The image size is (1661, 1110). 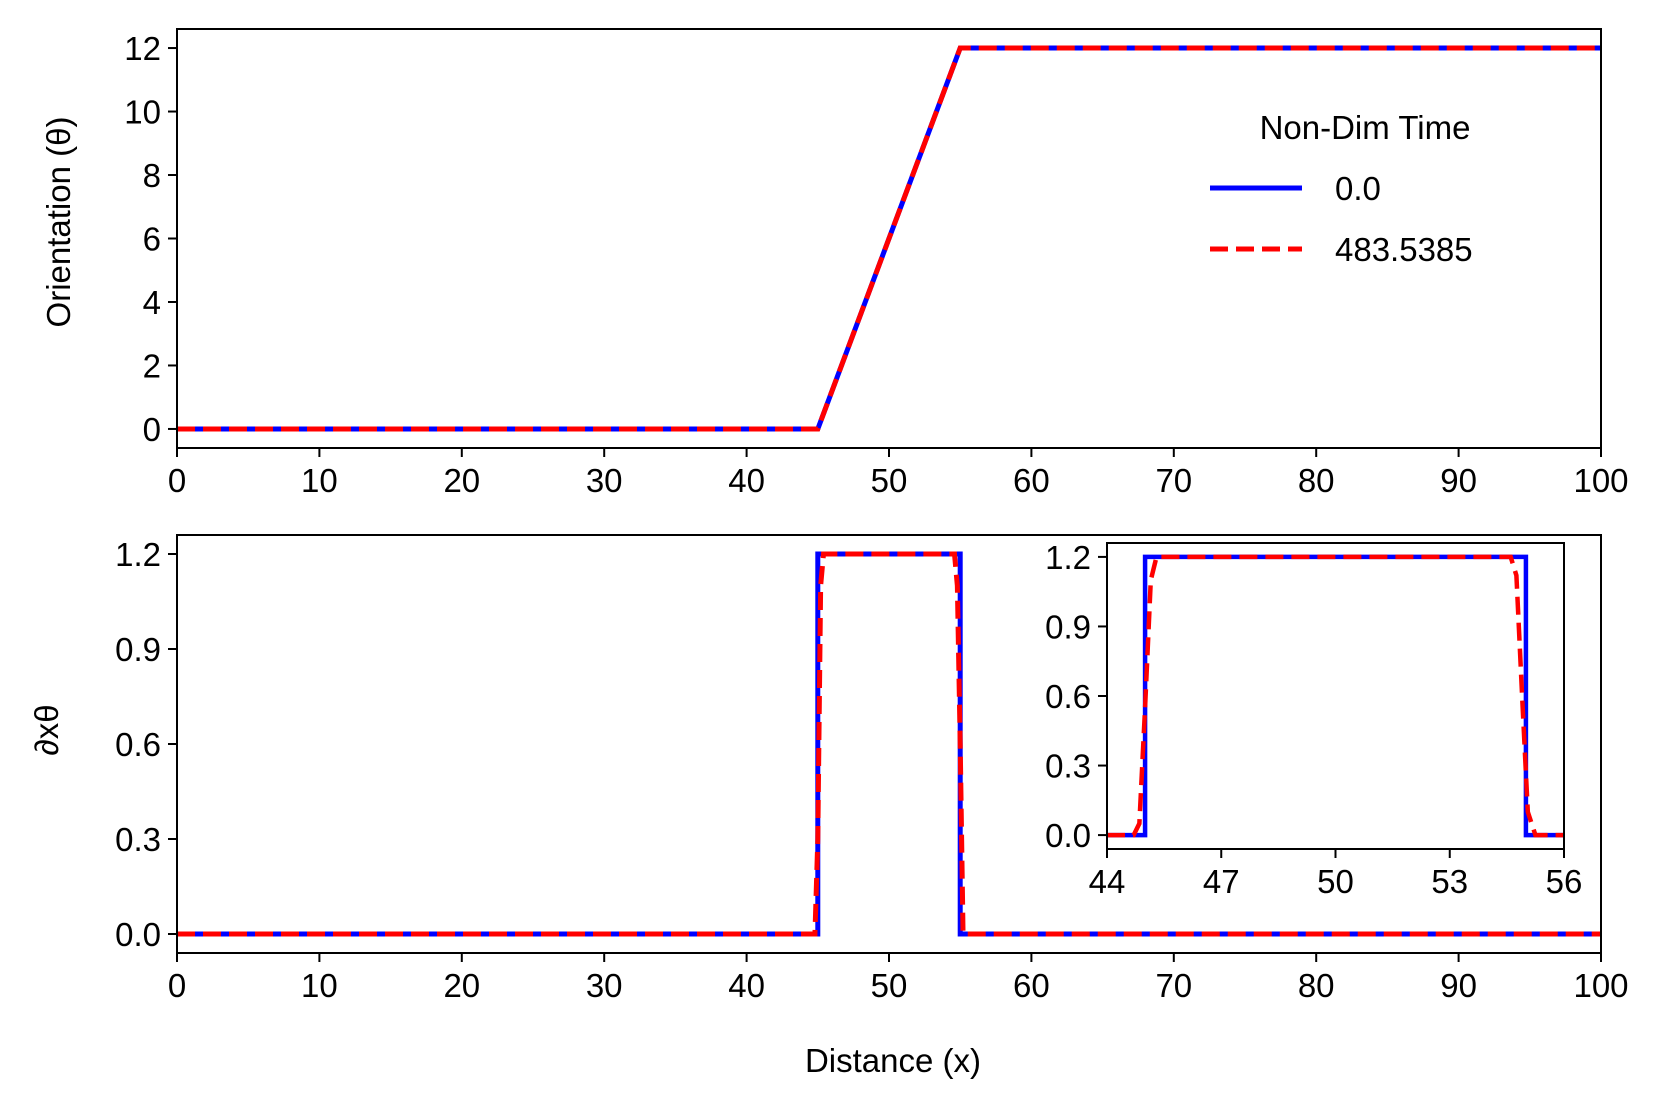 What do you see at coordinates (1404, 249) in the screenshot?
I see `legend-entry-1: 483.5385` at bounding box center [1404, 249].